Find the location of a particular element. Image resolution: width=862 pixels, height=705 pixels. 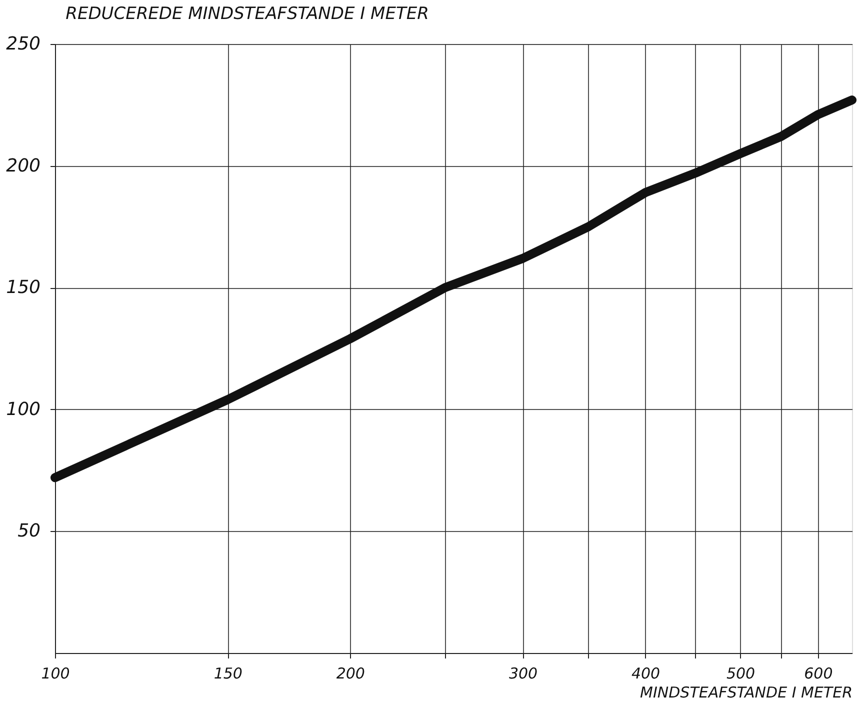

x-tick-label: 100 is located at coordinates (55, 673).